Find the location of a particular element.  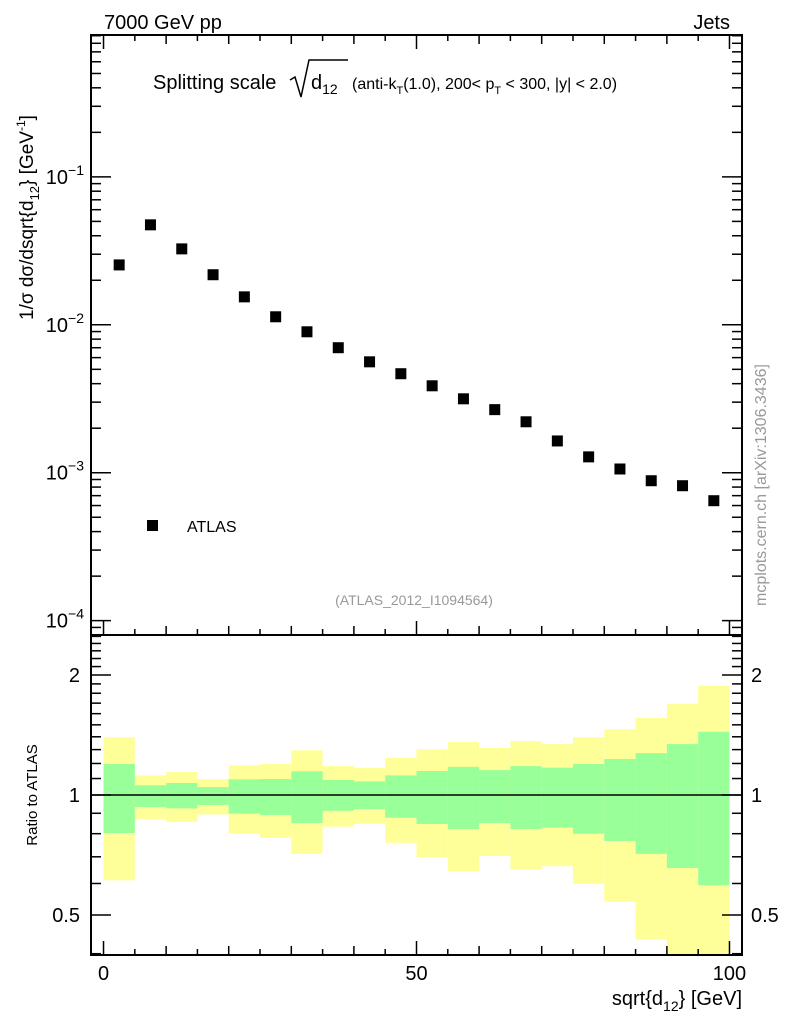

y-tick-label: 10⁻⁴ is located at coordinates (65, 619).